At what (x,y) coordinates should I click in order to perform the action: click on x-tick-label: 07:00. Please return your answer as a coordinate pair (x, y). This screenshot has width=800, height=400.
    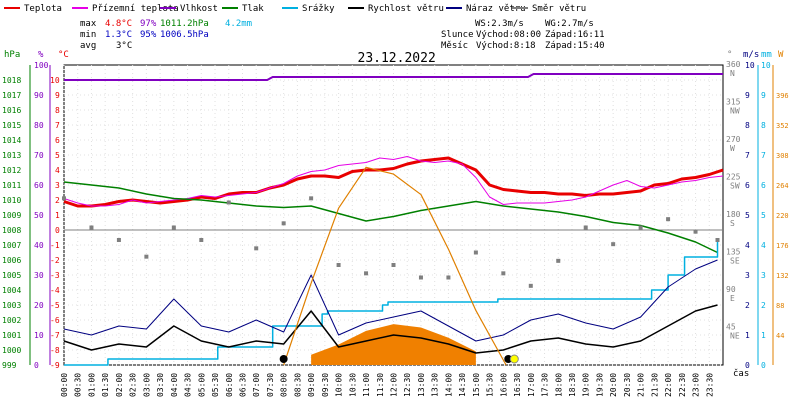
    Looking at the image, I should click on (256, 385).